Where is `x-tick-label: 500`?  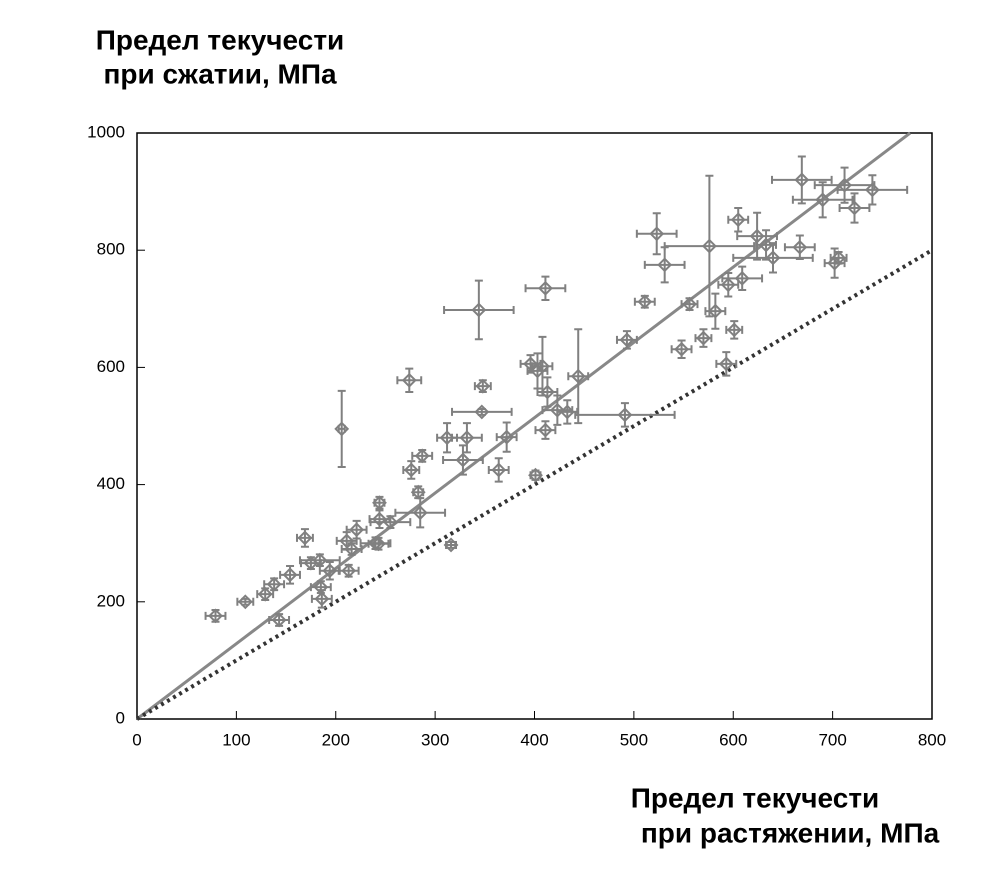
x-tick-label: 500 is located at coordinates (634, 739).